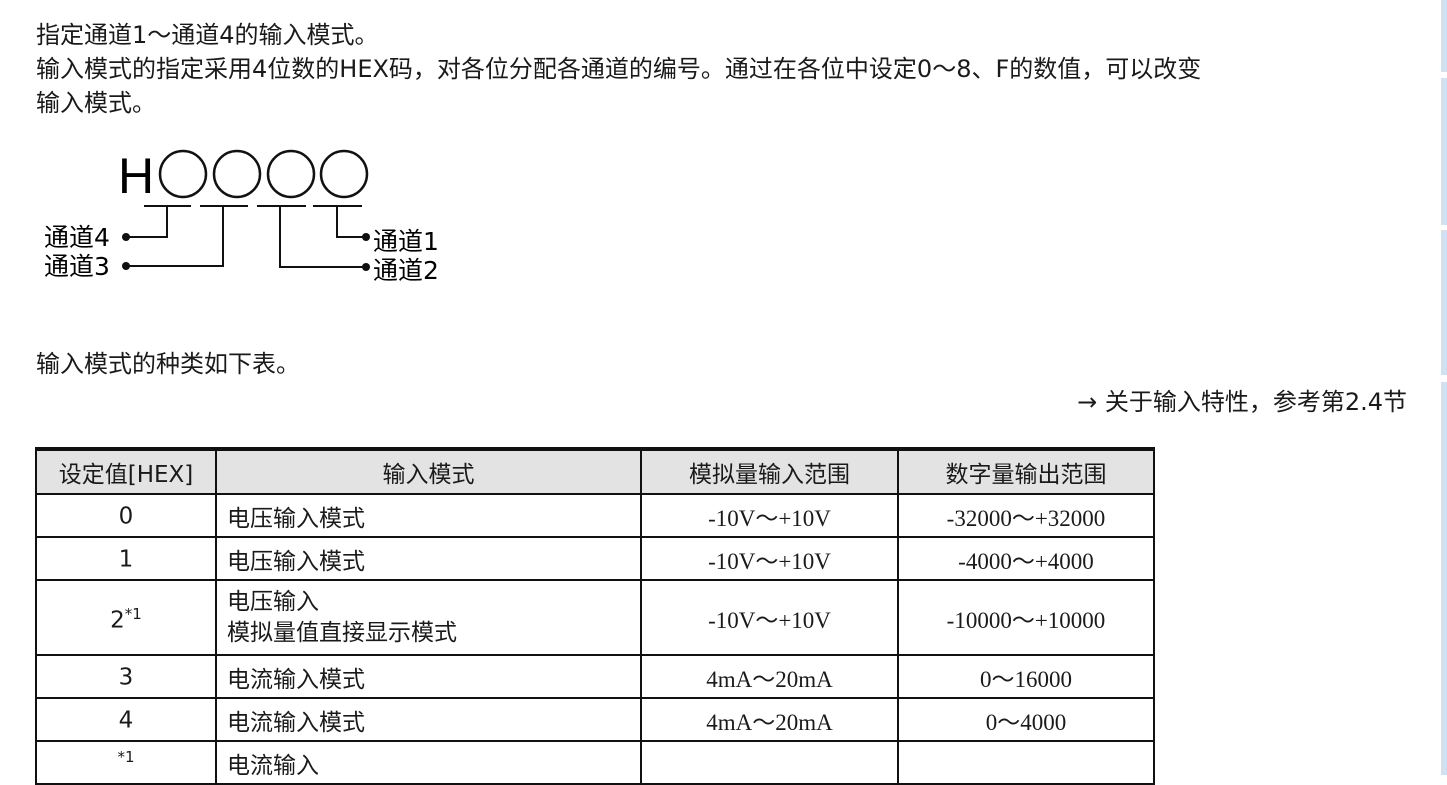 The height and width of the screenshot is (785, 1447). Describe the element at coordinates (1026, 762) in the screenshot. I see `digital-range` at that location.